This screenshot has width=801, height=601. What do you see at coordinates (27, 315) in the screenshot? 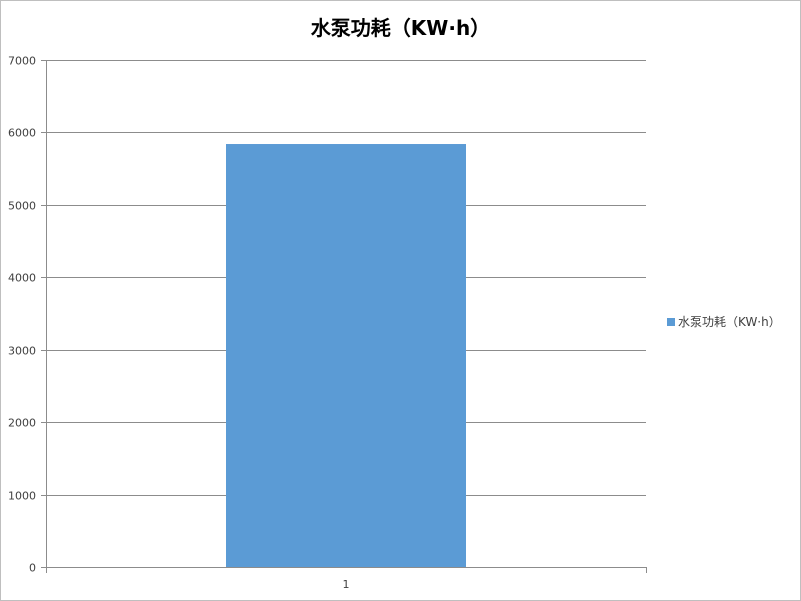
I see `y-axis-ticks: 0 1000 2000 3000 4000 5000 6000 7000` at bounding box center [27, 315].